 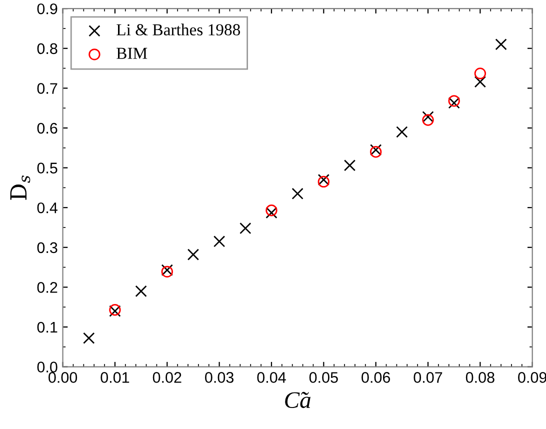 I want to click on x-tick-label: 0.02, so click(x=167, y=377).